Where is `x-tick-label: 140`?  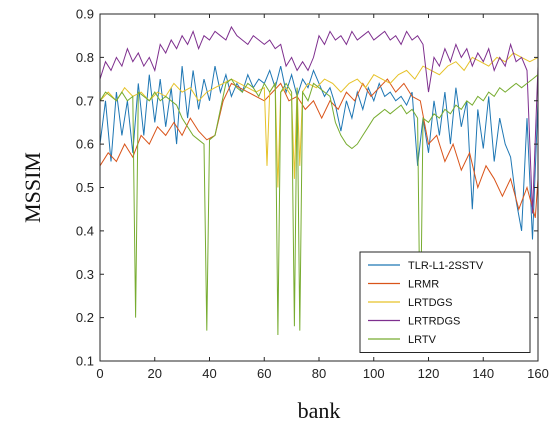 x-tick-label: 140 is located at coordinates (483, 373).